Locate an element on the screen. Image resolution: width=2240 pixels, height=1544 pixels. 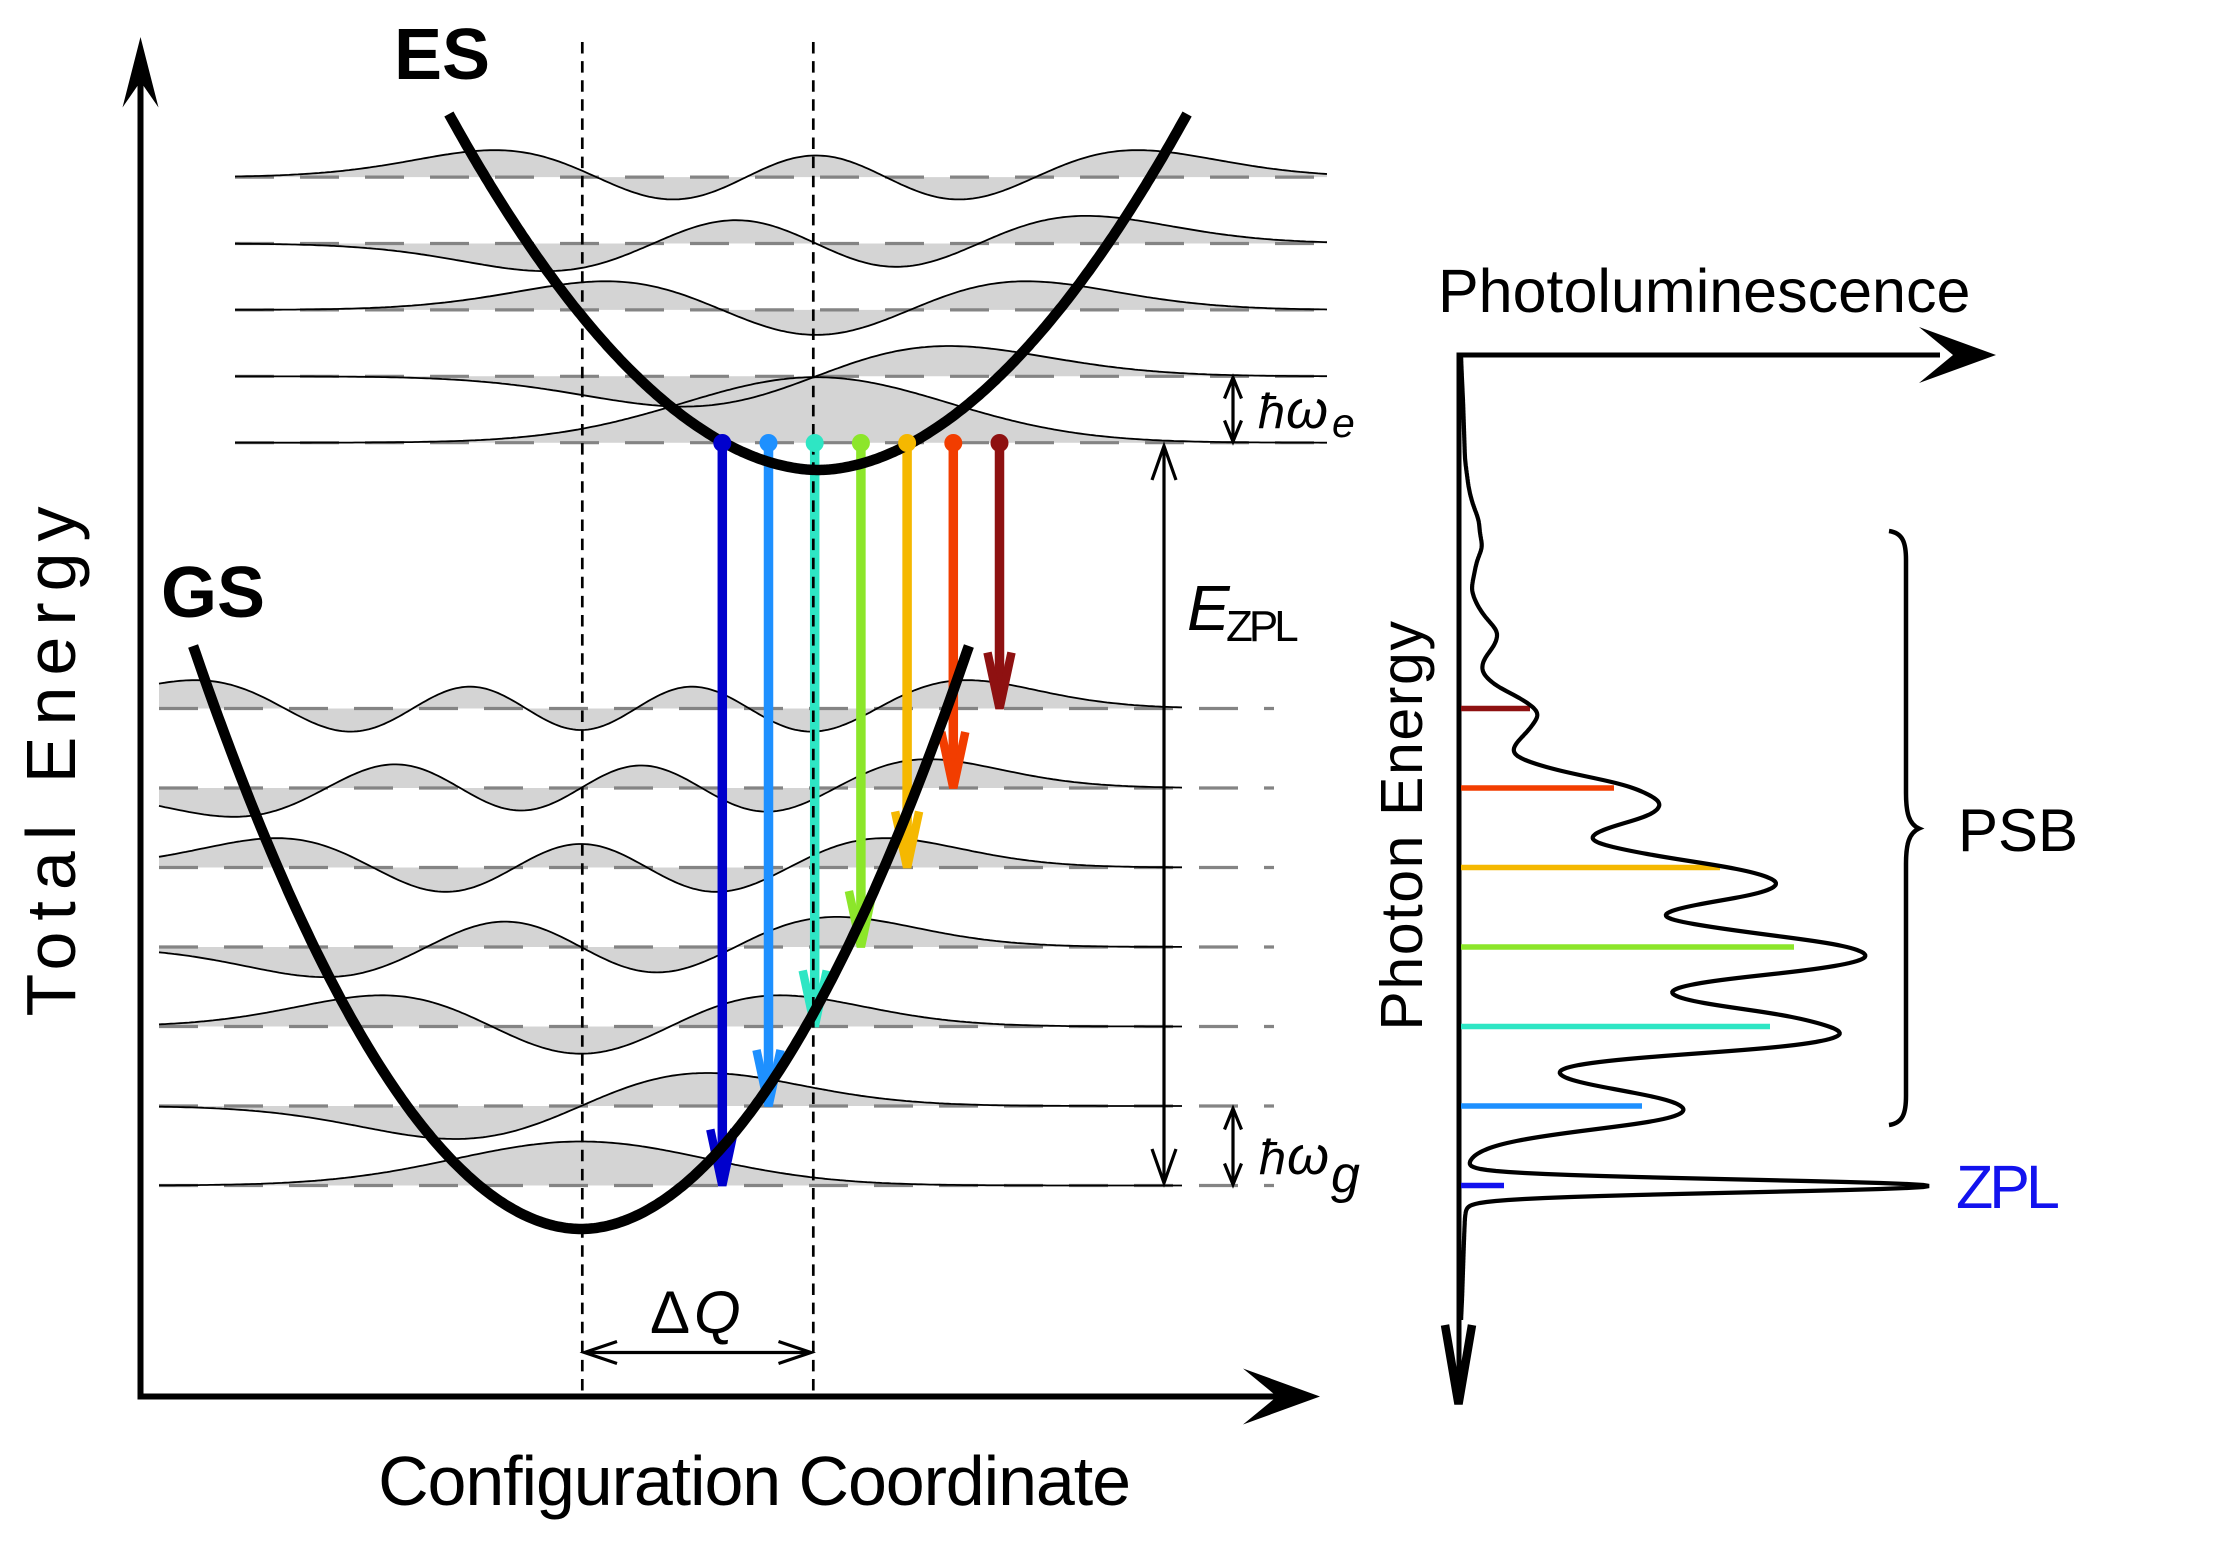
svg-text: Configuration Coordinate is located at coordinates (754, 1481).